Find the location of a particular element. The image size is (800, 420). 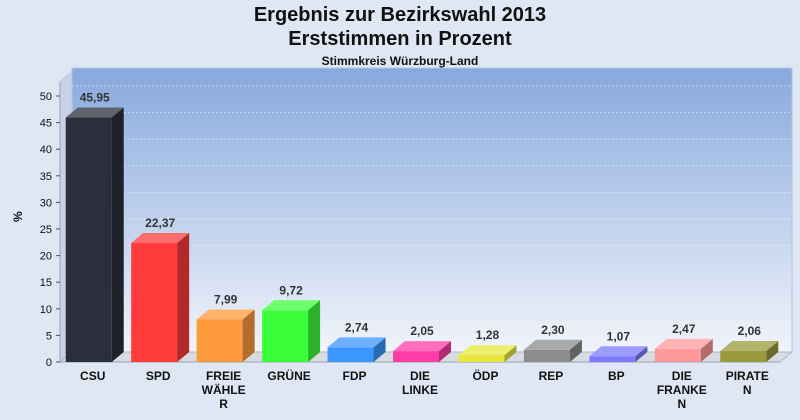

y-tick-label: 10 is located at coordinates (46, 310).